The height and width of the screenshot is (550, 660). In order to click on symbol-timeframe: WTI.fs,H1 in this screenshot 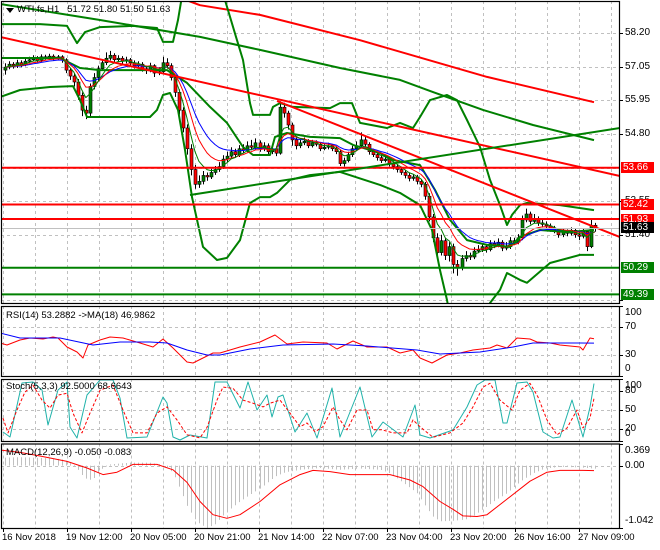, I will do `click(38, 9)`.